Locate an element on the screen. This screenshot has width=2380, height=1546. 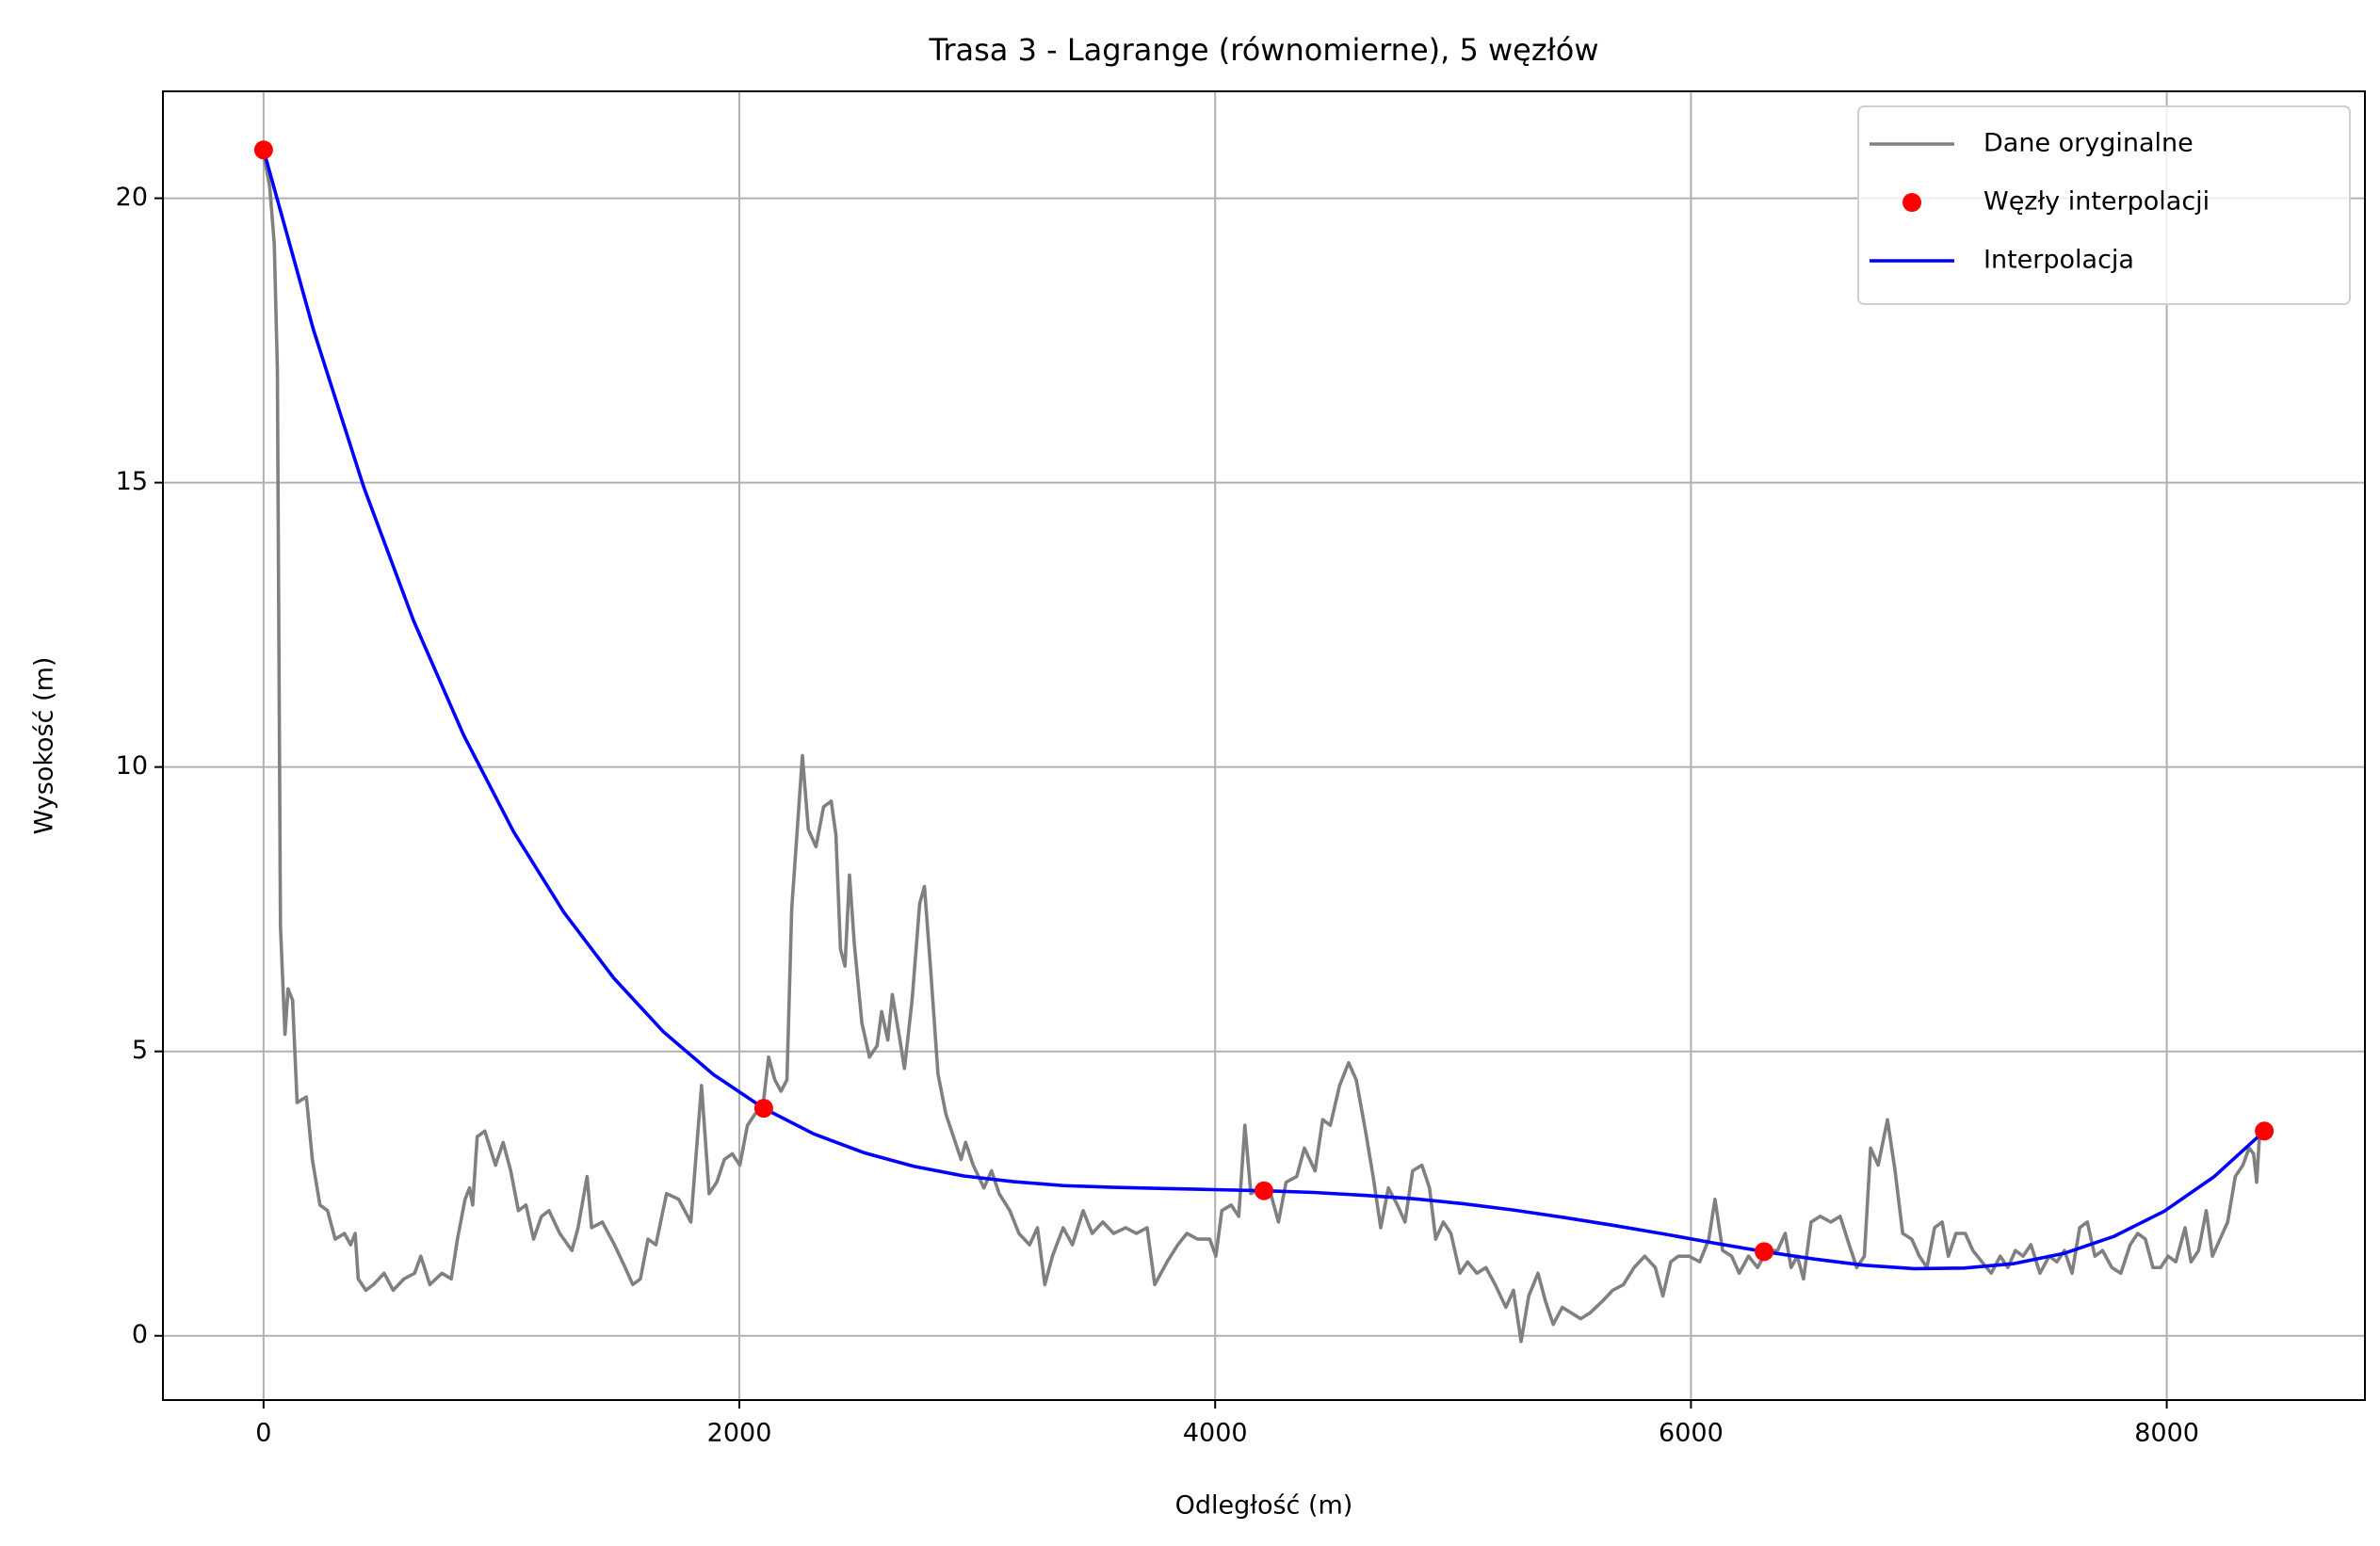
x-tick-label: 0 is located at coordinates (263, 1433).